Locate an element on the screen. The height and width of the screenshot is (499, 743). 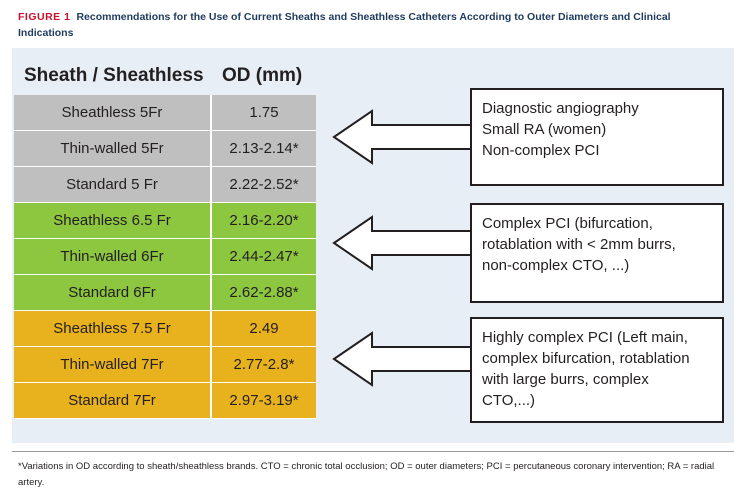
outer-diameter-cell: 2.44-2.47* is located at coordinates (264, 256).